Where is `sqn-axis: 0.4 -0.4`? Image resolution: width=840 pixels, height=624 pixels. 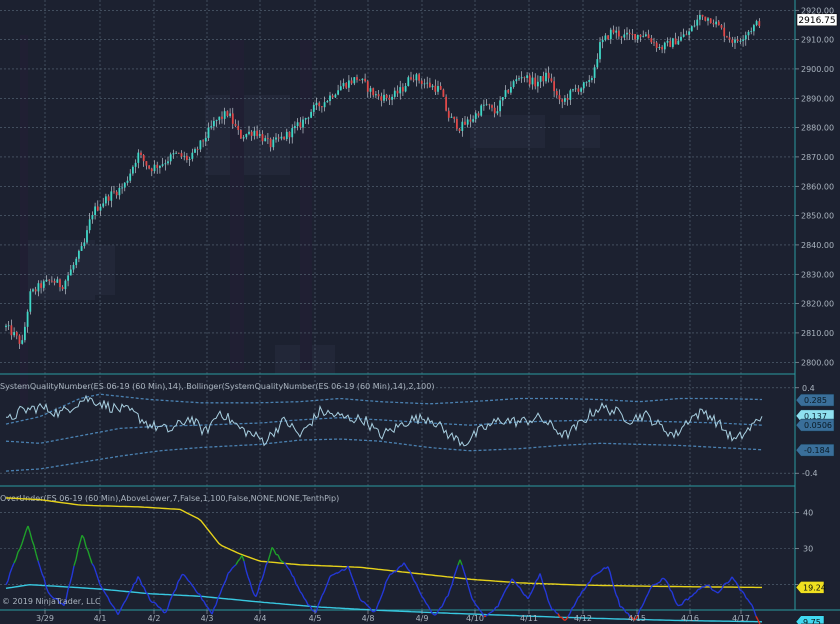 sqn-axis: 0.4 -0.4 is located at coordinates (806, 431).